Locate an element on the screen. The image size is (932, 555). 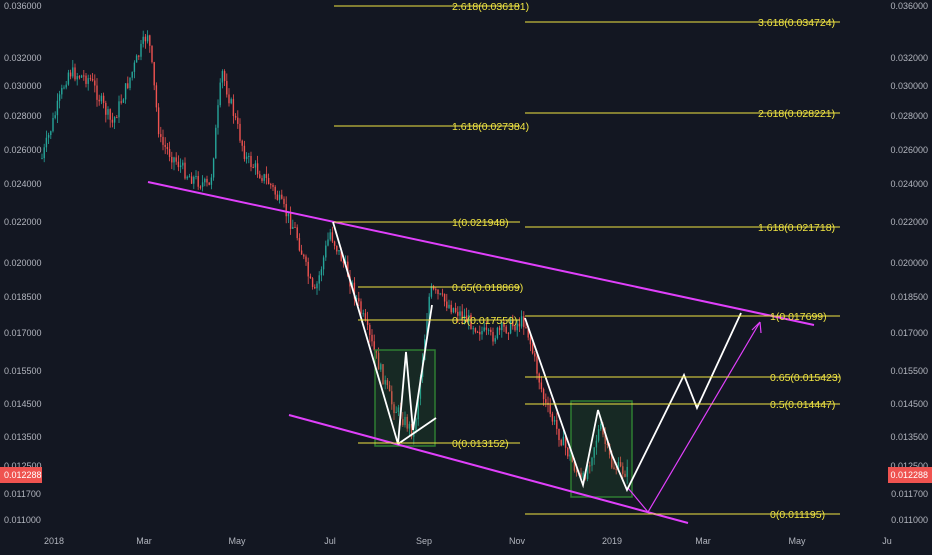
x-tick-label: Nov is located at coordinates (517, 541).